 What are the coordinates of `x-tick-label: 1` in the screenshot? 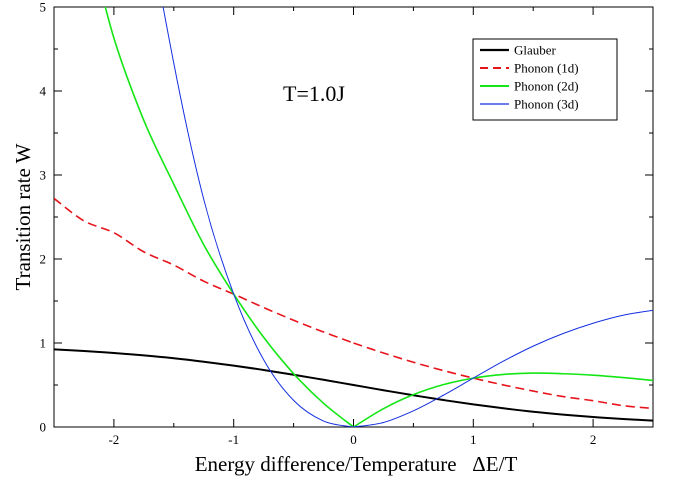 It's located at (473, 439).